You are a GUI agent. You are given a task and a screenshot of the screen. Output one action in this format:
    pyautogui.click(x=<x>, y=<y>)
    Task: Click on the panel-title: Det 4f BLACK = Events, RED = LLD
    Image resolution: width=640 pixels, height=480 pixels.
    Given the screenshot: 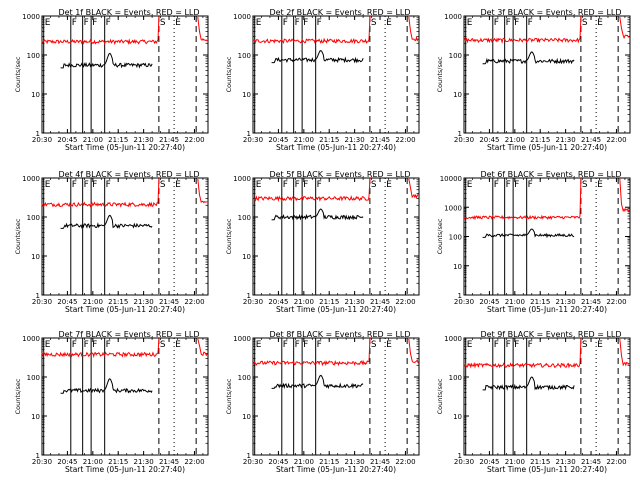 What is the action you would take?
    pyautogui.click(x=128, y=174)
    